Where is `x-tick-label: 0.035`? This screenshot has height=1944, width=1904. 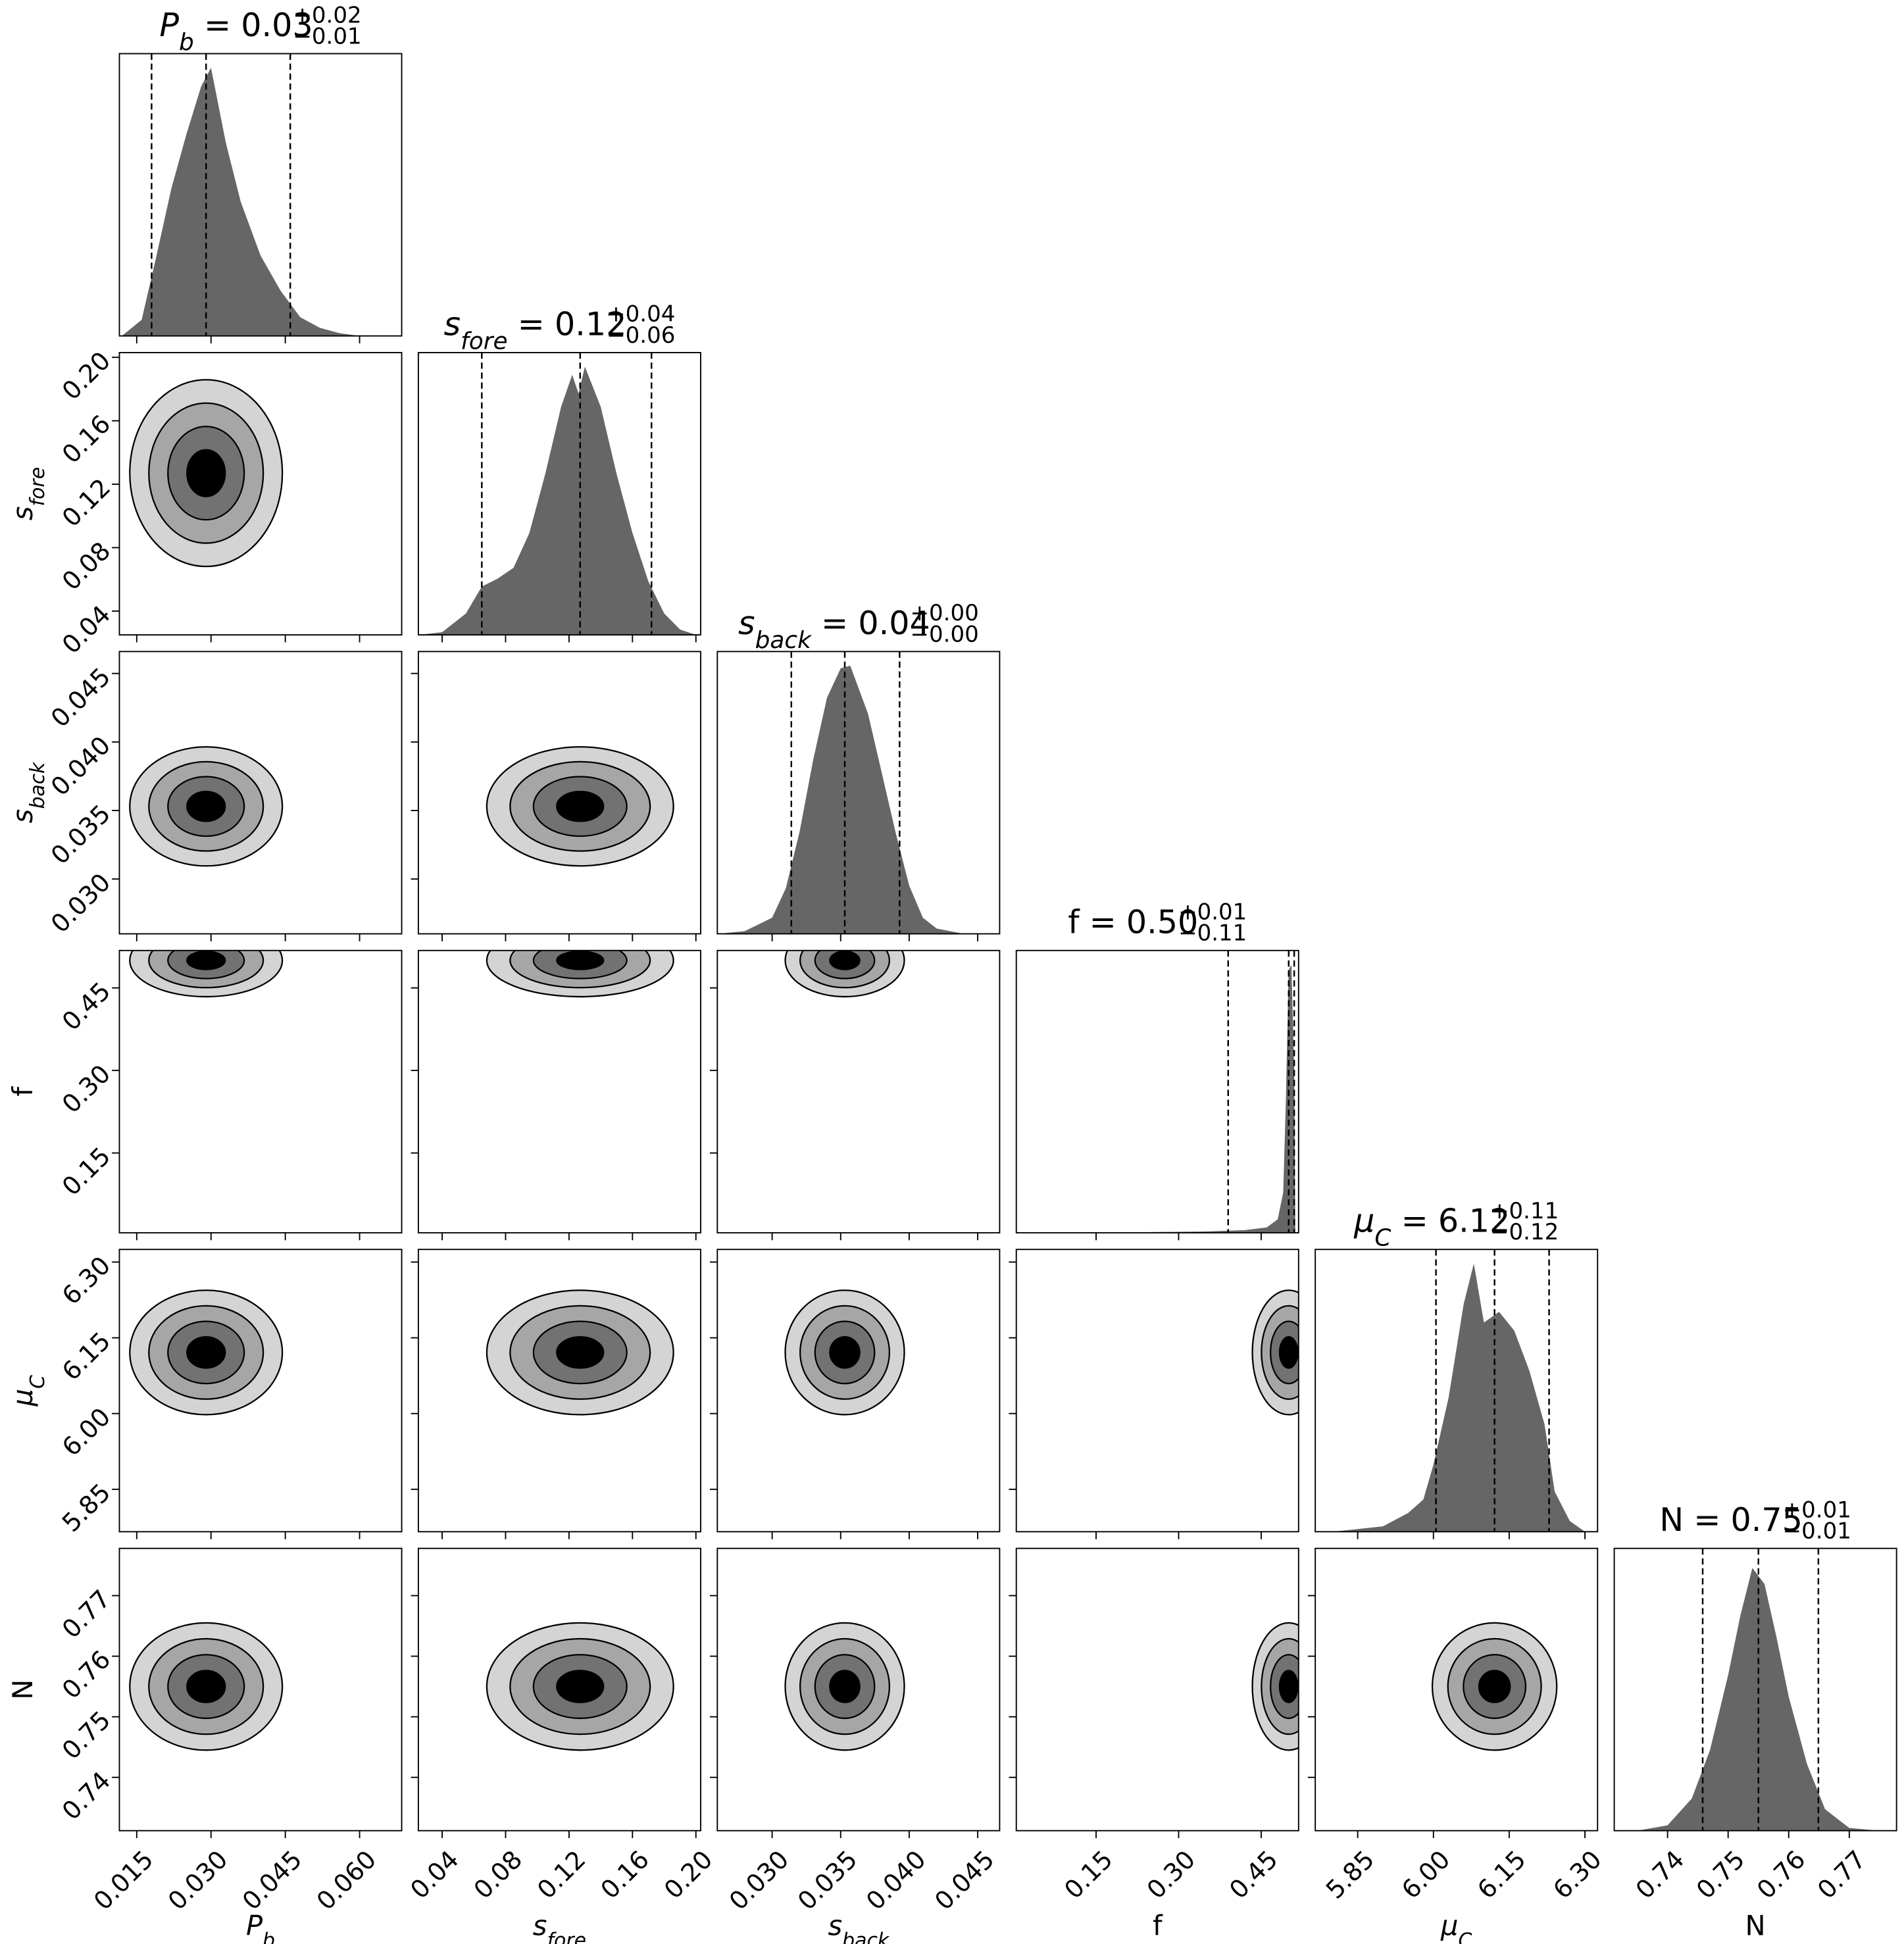 x-tick-label: 0.035 is located at coordinates (827, 1880).